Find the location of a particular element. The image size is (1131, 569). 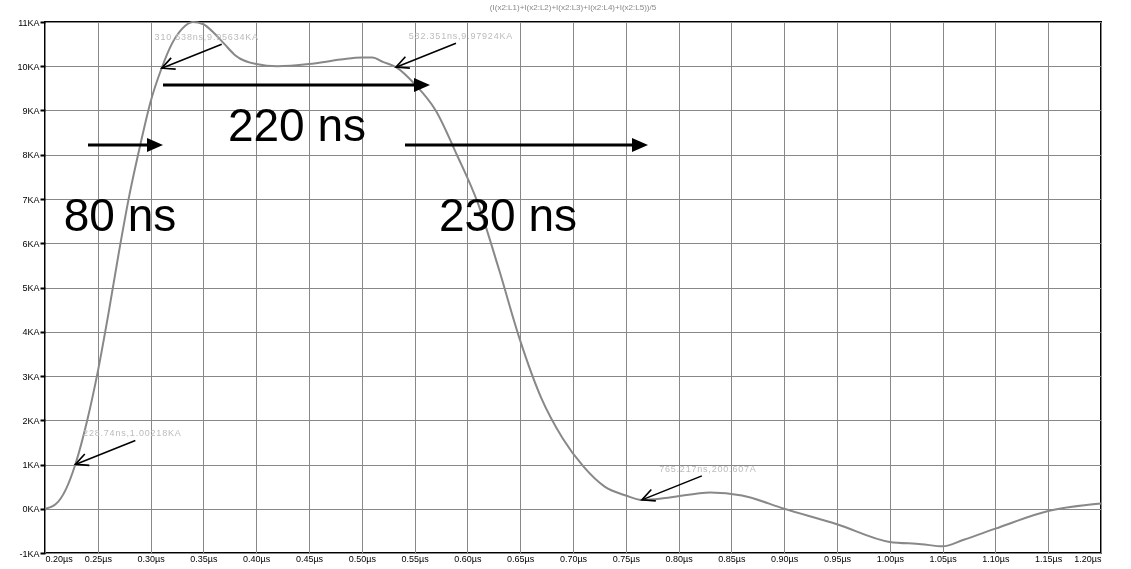

x-tick-label: 1.15µs is located at coordinates (1049, 558).